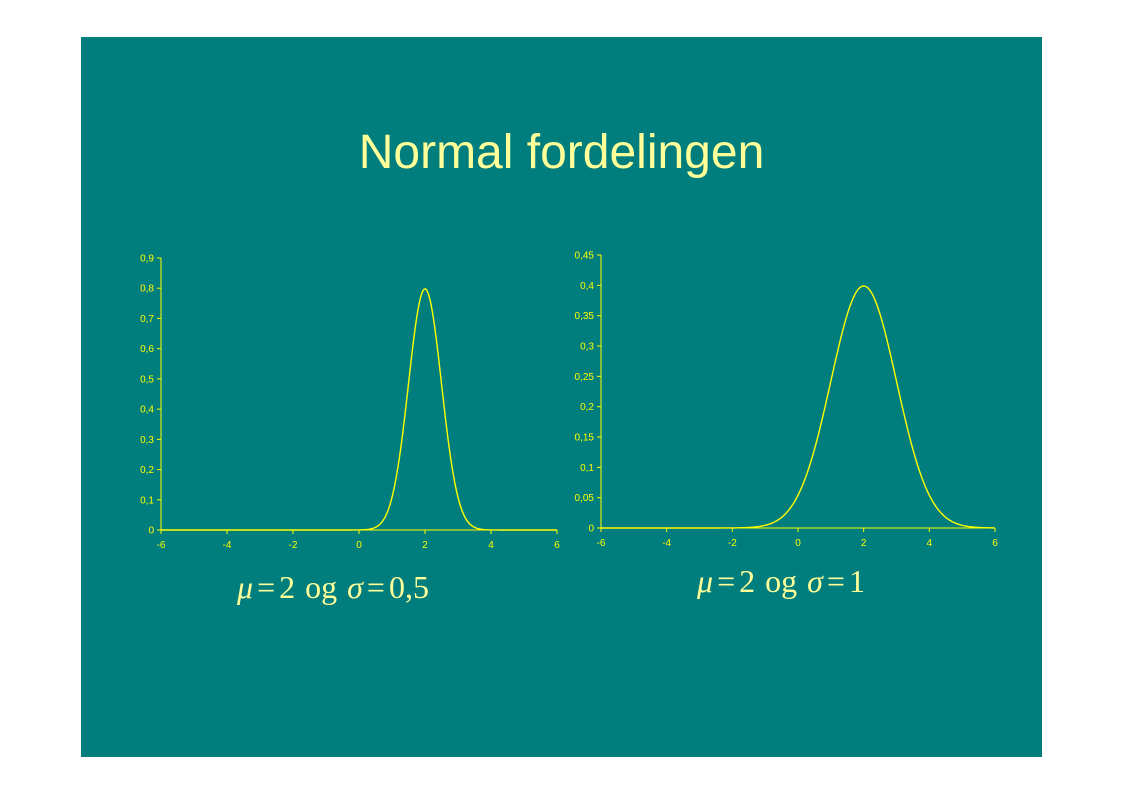 The image size is (1123, 794). I want to click on y-tick-label: 0,15, so click(585, 438).